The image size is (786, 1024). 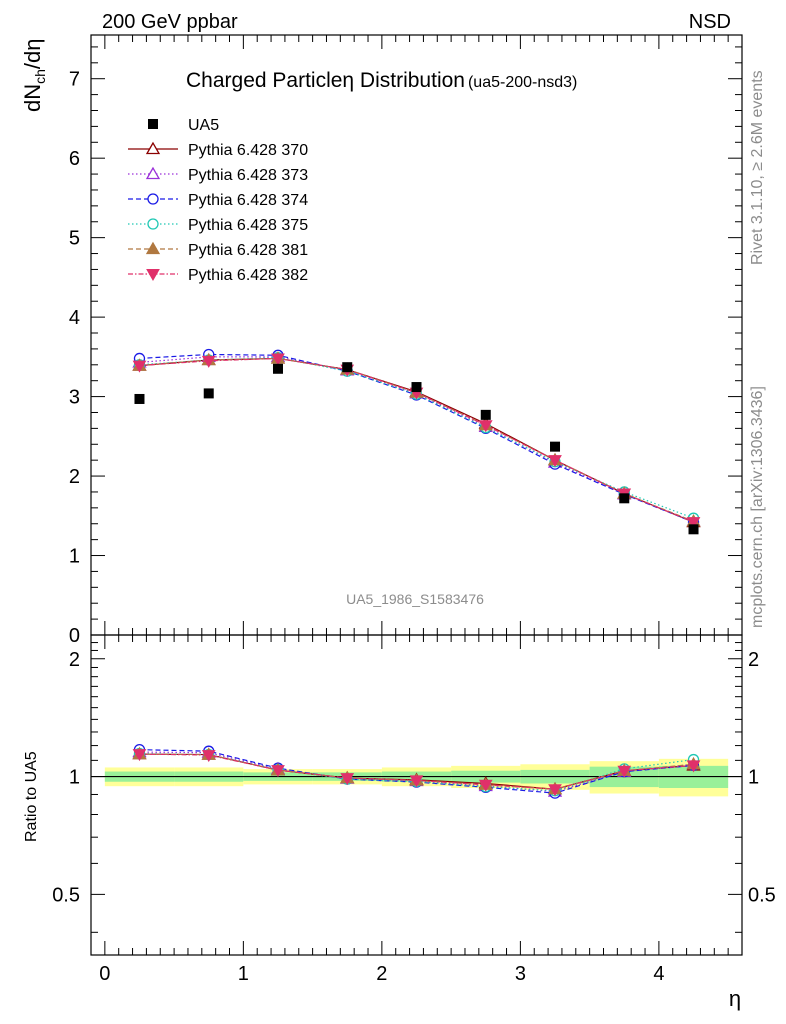 What do you see at coordinates (74, 159) in the screenshot?
I see `y-tick-label: 6` at bounding box center [74, 159].